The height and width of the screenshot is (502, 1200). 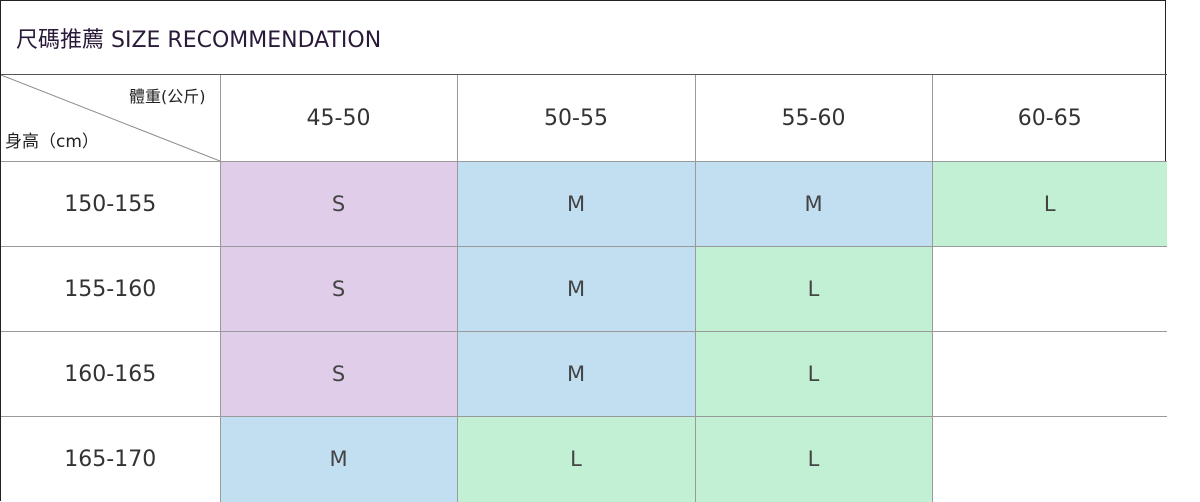 What do you see at coordinates (199, 40) in the screenshot?
I see `page-title: 尺碼推薦 SIZE RECOMMENDATION` at bounding box center [199, 40].